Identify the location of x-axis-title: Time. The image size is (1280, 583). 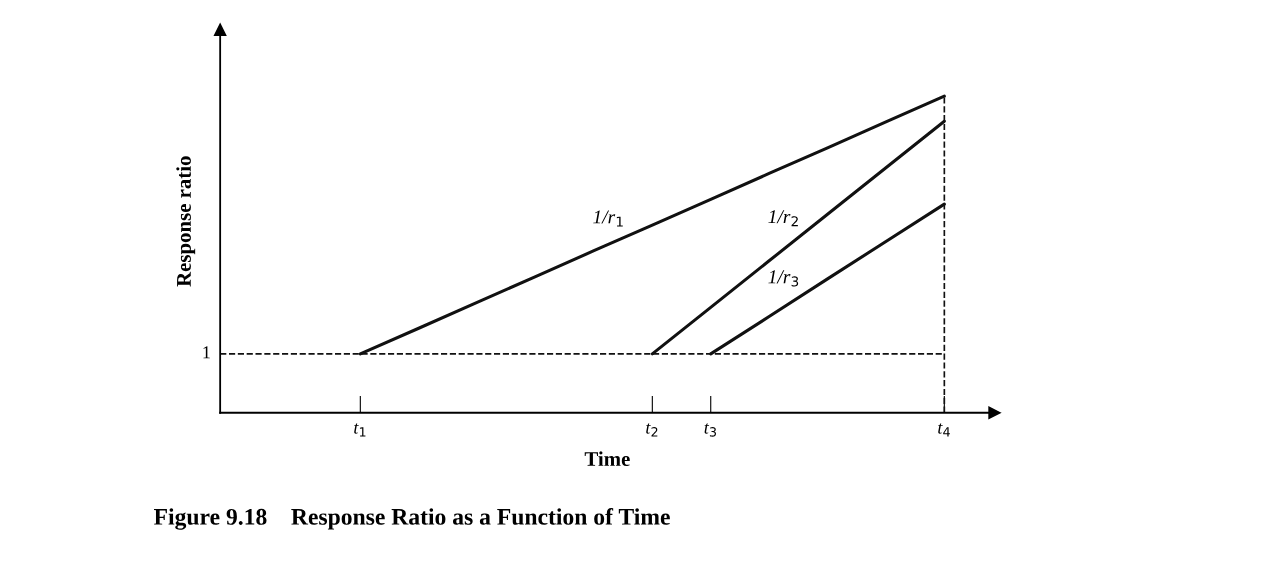
(607, 459).